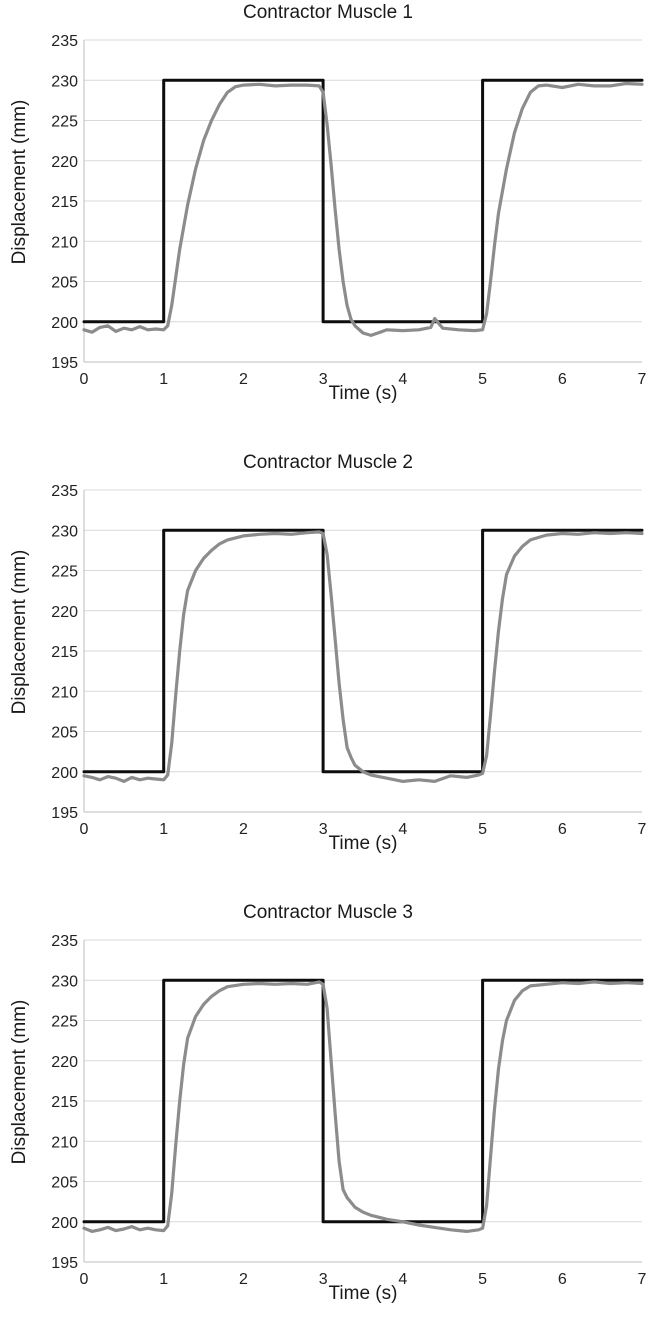 The image size is (656, 1340). What do you see at coordinates (327, 462) in the screenshot?
I see `chart-title: Contractor Muscle 2` at bounding box center [327, 462].